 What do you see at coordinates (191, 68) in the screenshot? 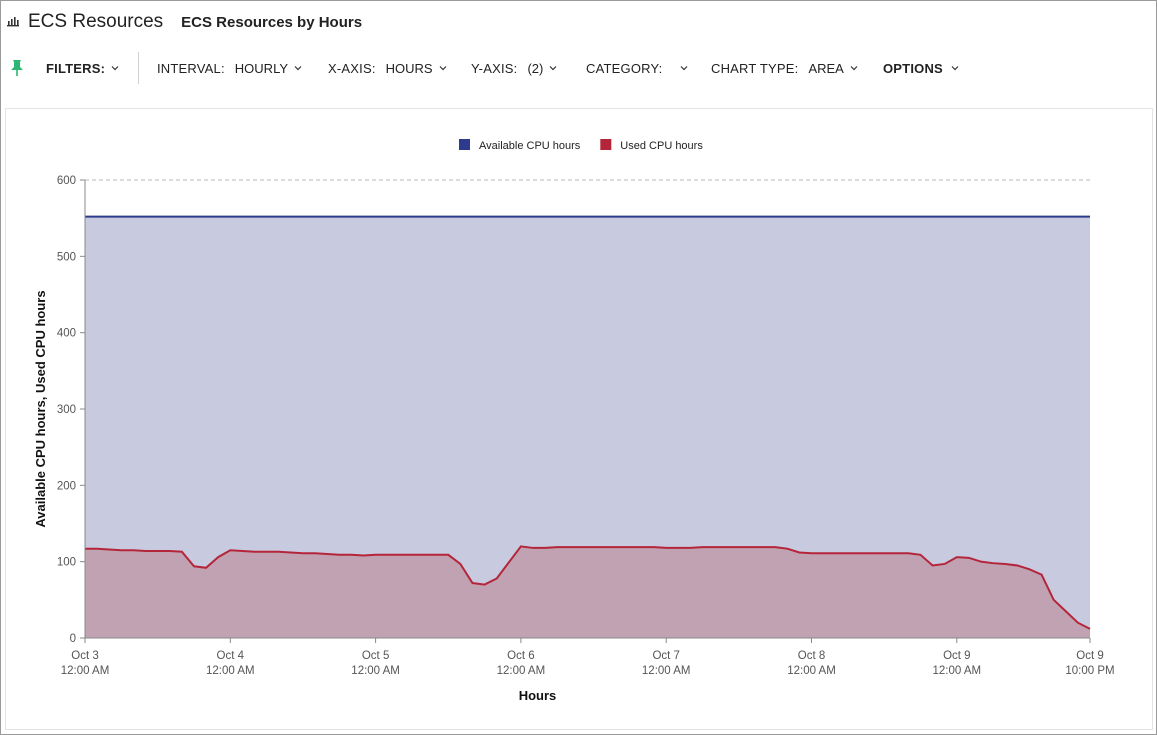
I see `interval-label: INTERVAL:` at bounding box center [191, 68].